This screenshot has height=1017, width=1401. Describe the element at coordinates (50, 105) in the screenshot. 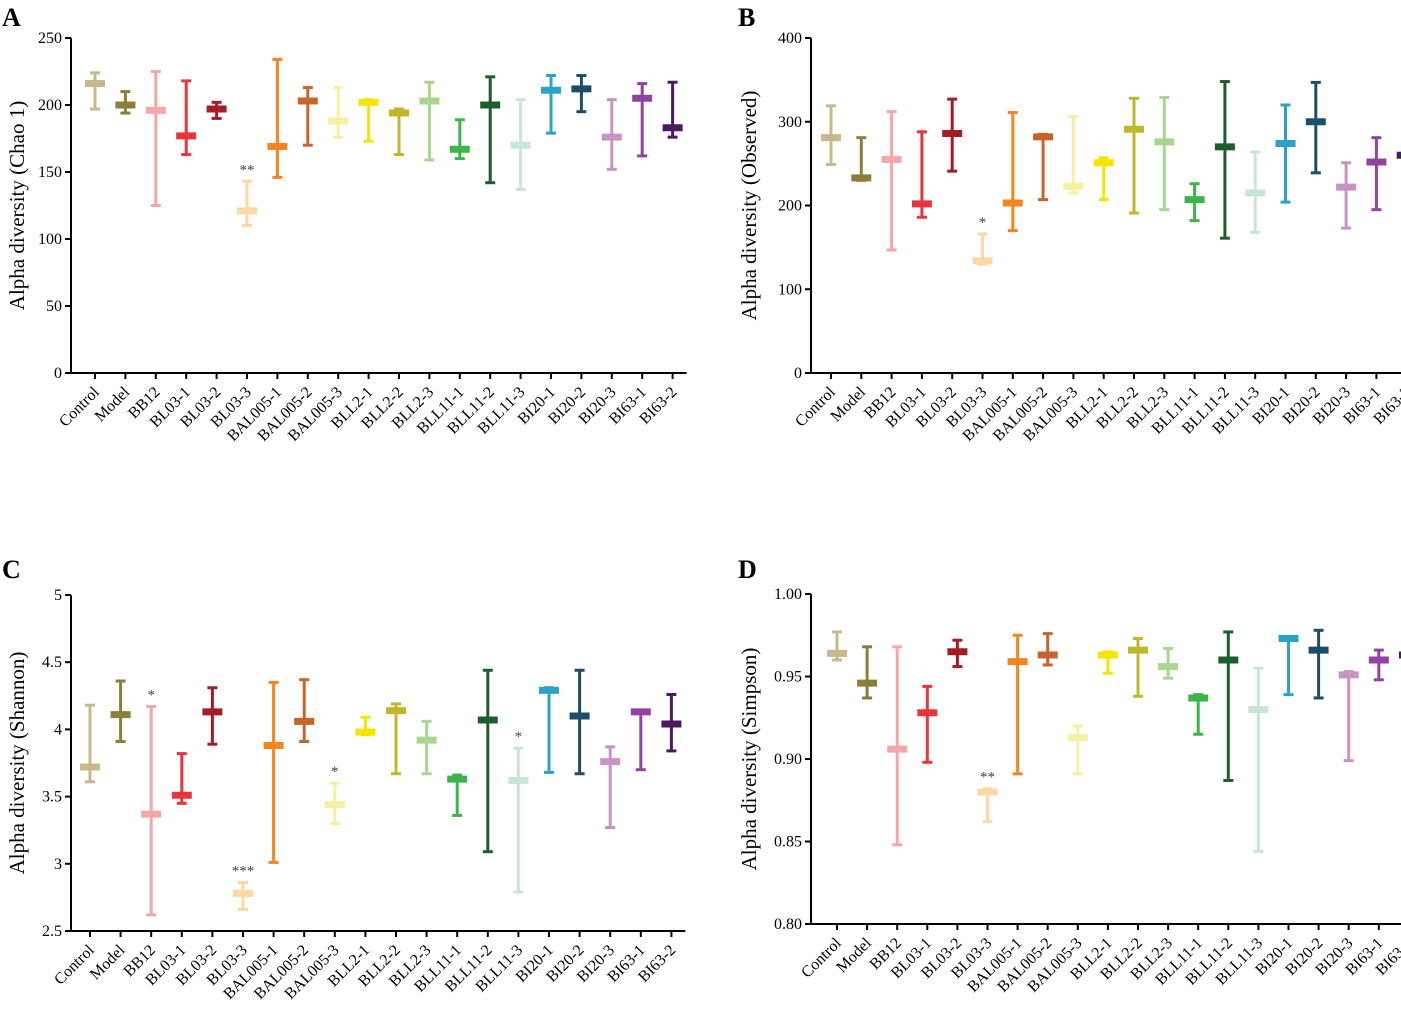

I see `y-tick-label-a: 200` at that location.